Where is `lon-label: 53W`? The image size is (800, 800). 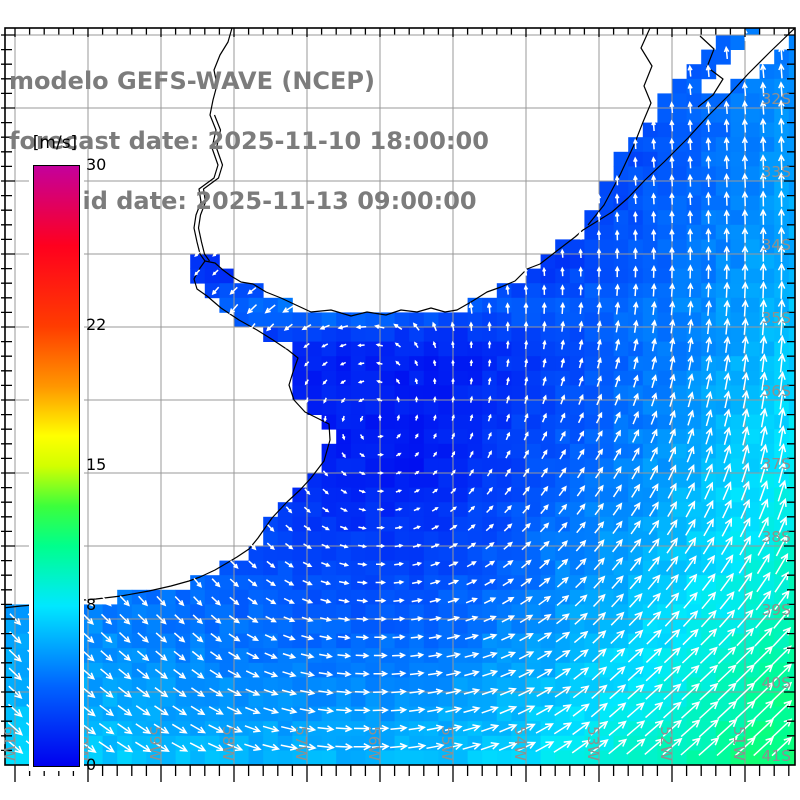
lon-label: 53W is located at coordinates (593, 743).